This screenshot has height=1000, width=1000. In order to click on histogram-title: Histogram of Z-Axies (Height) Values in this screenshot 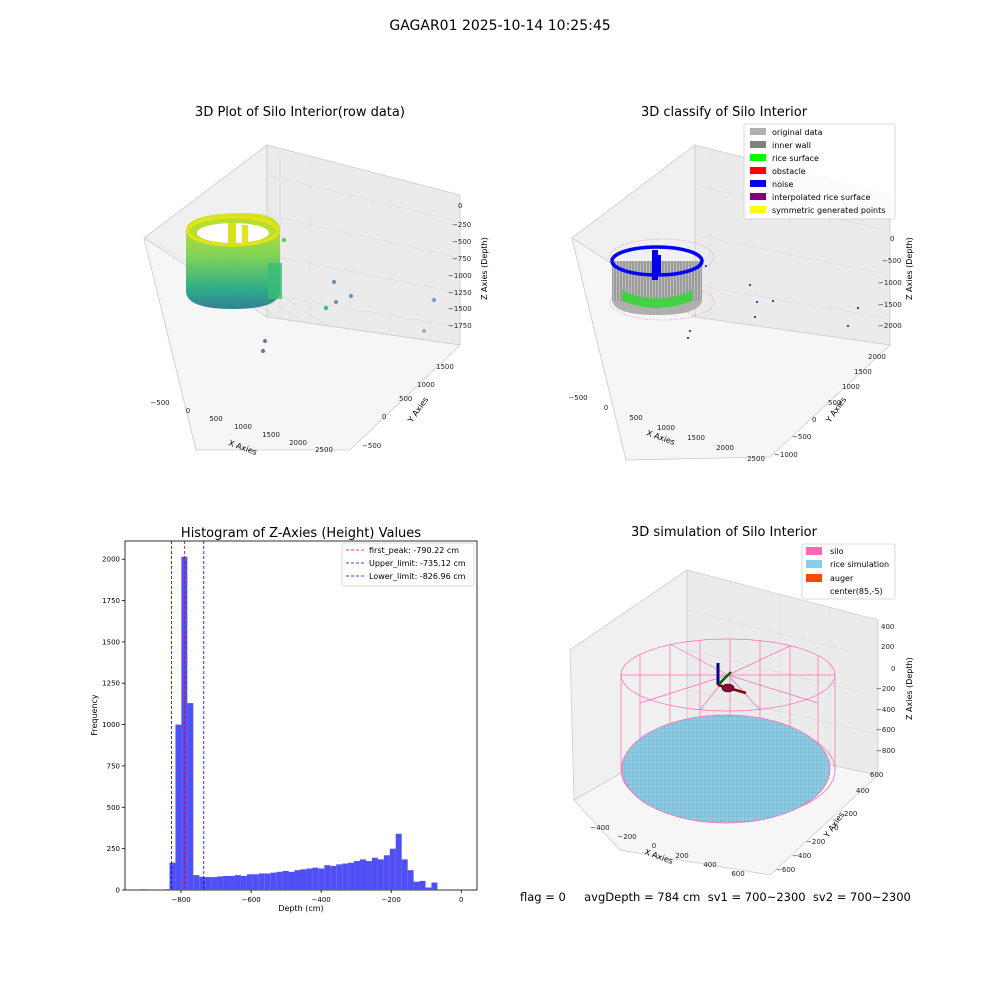, I will do `click(301, 533)`.